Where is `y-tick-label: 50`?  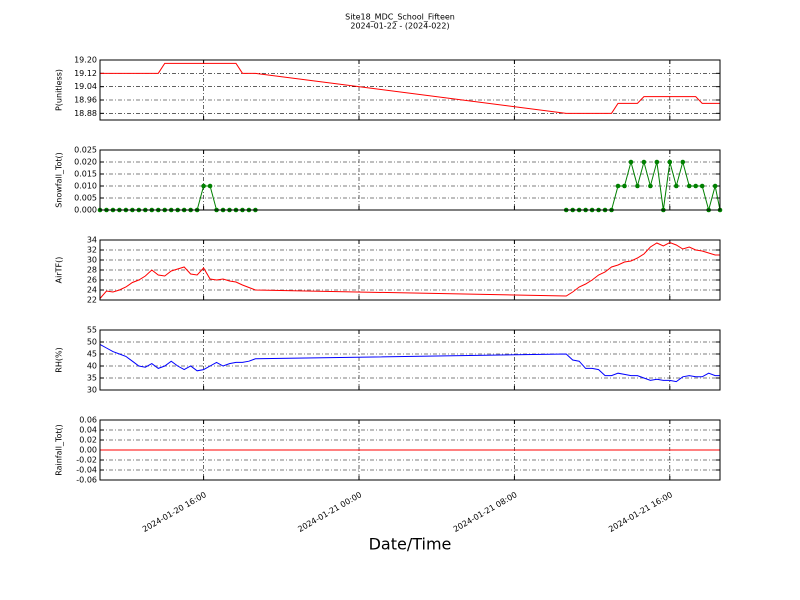
y-tick-label: 50 is located at coordinates (92, 342).